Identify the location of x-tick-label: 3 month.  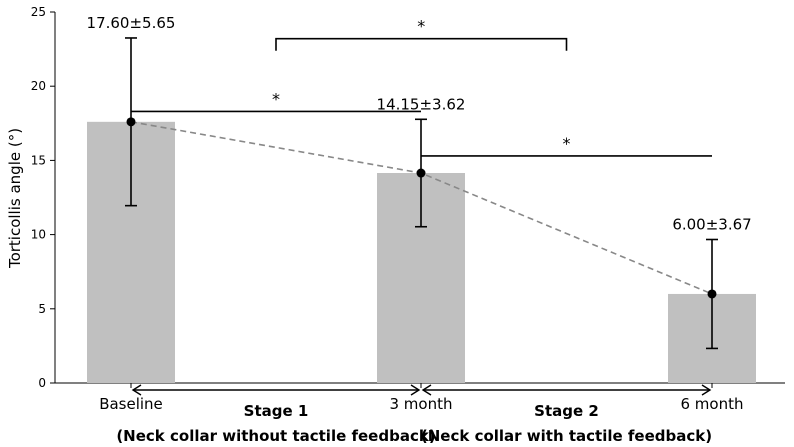
(421, 404).